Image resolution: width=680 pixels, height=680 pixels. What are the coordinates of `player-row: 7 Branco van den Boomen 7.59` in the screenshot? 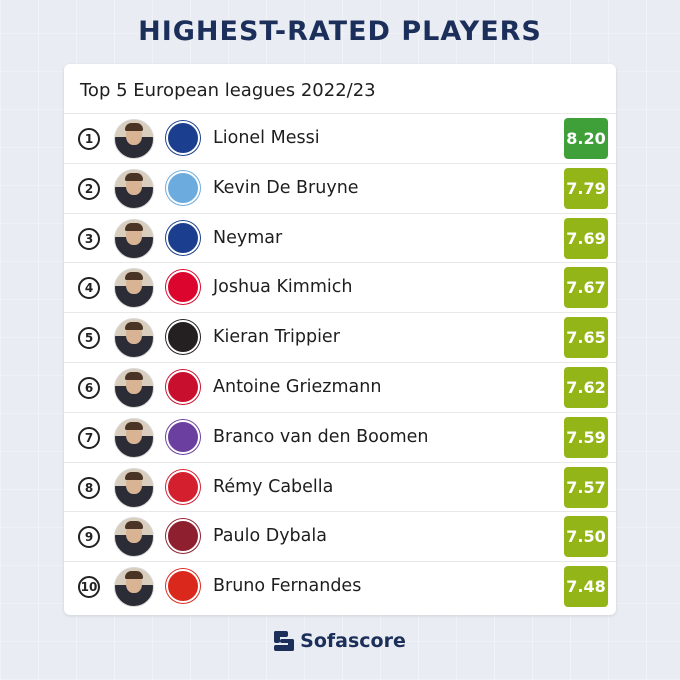 It's located at (340, 436).